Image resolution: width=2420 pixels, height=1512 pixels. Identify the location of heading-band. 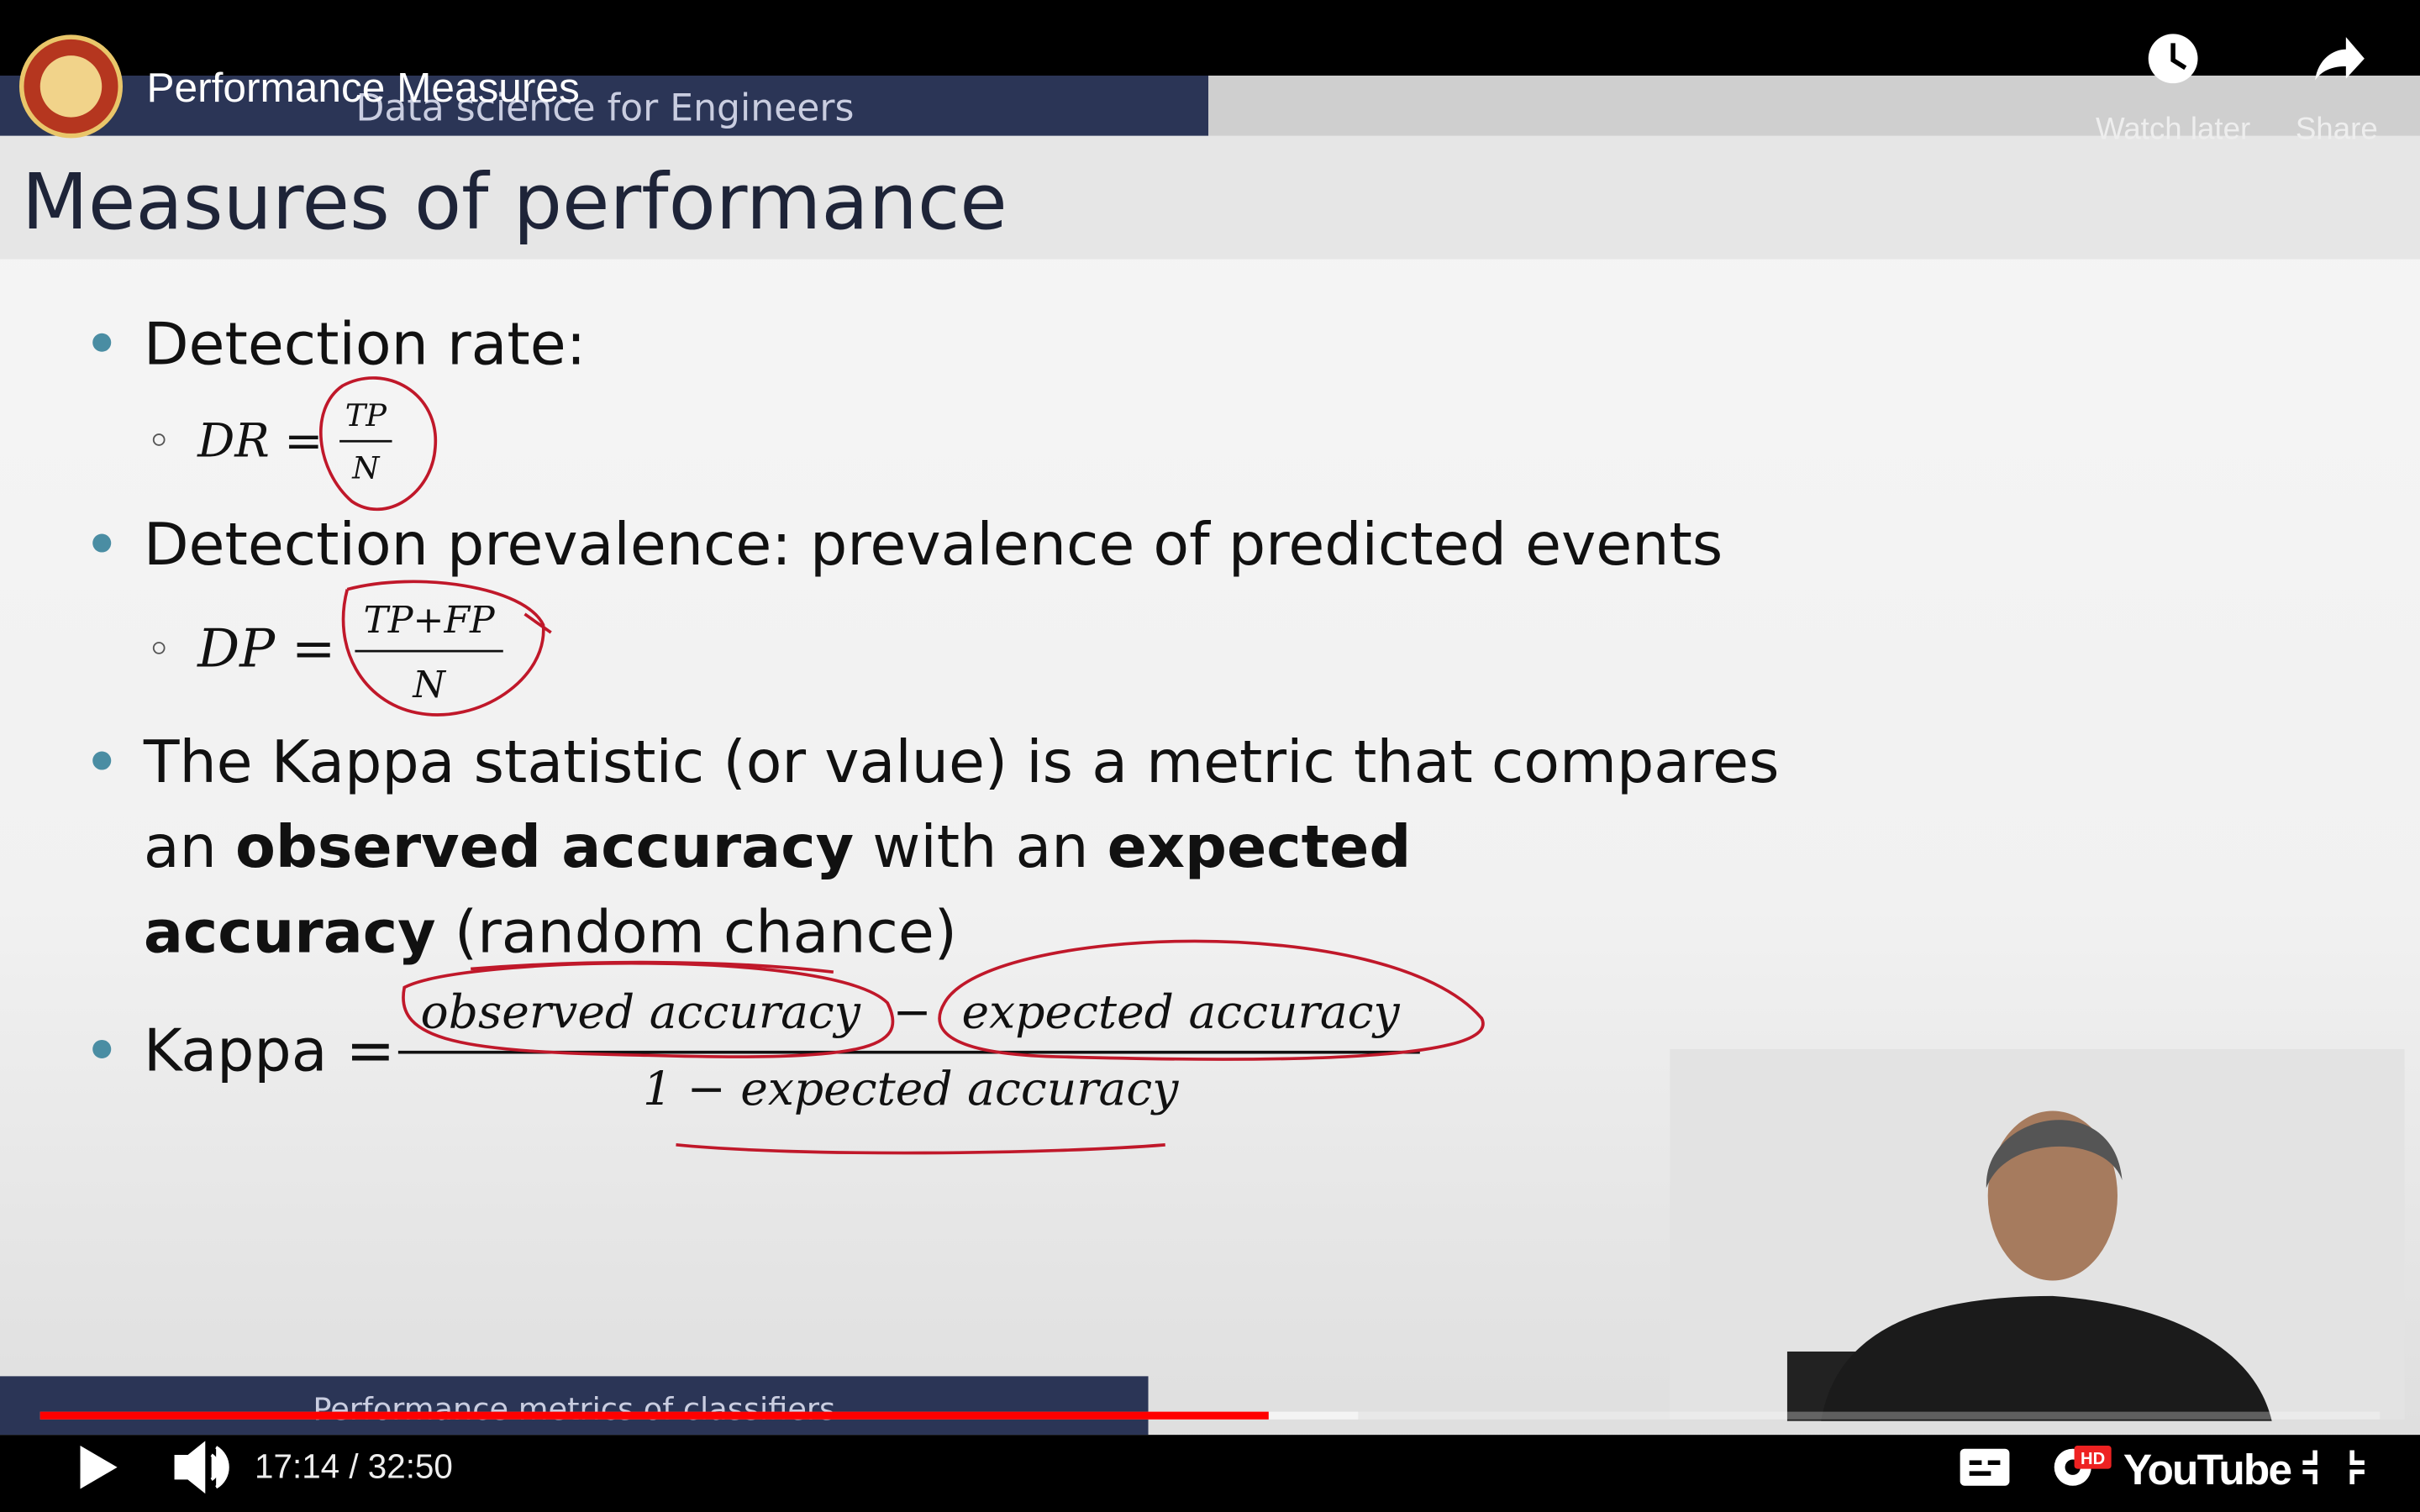
(1210, 197).